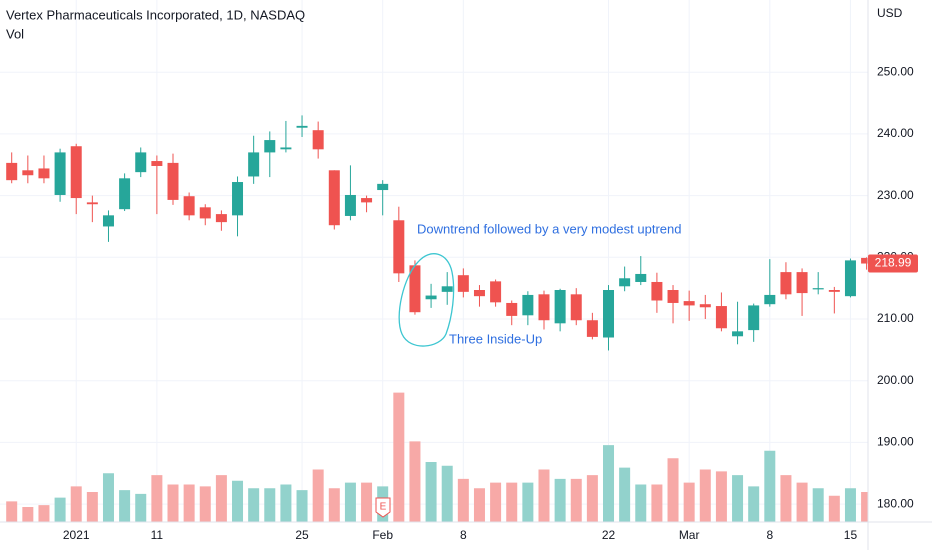  I want to click on earnings-badge-shape, so click(383, 507).